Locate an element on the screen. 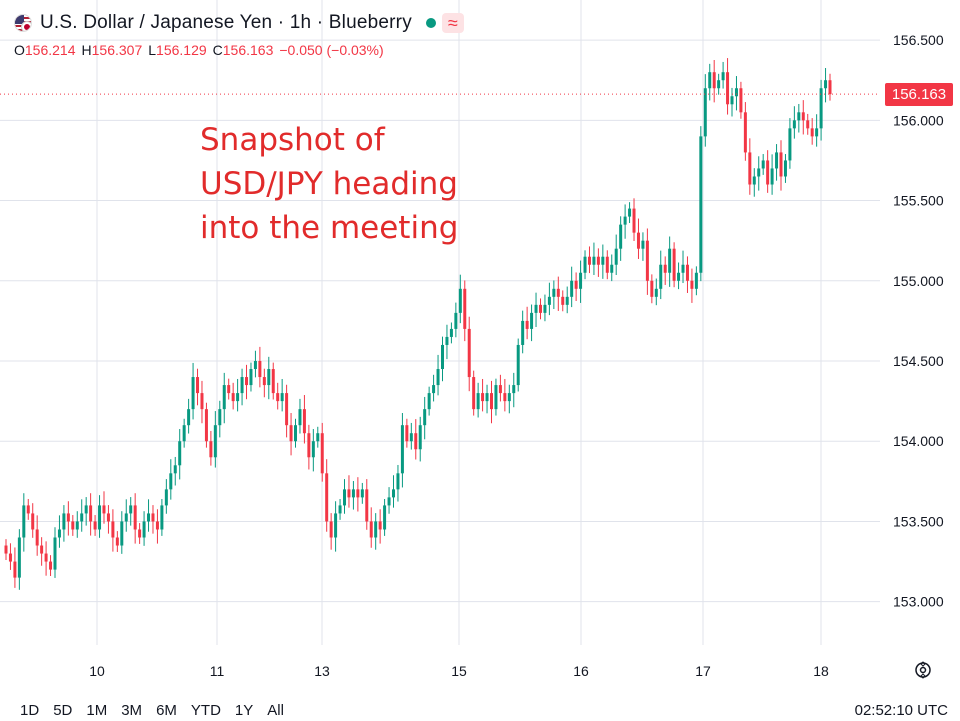  y-tick-label: 153.500 is located at coordinates (918, 521).